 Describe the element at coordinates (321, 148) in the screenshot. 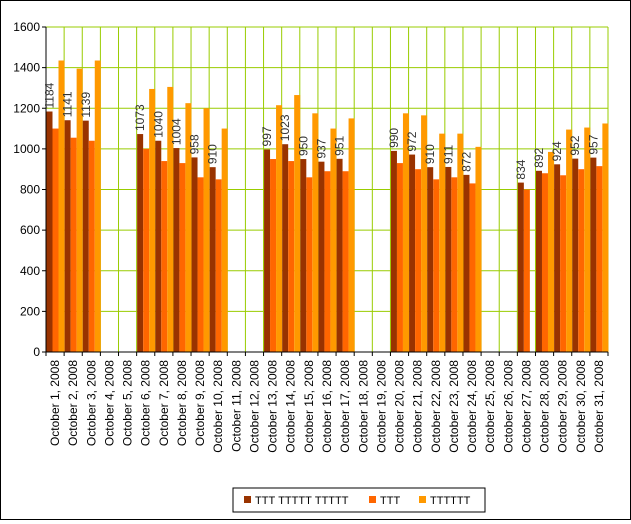

I see `data-label: 937` at that location.